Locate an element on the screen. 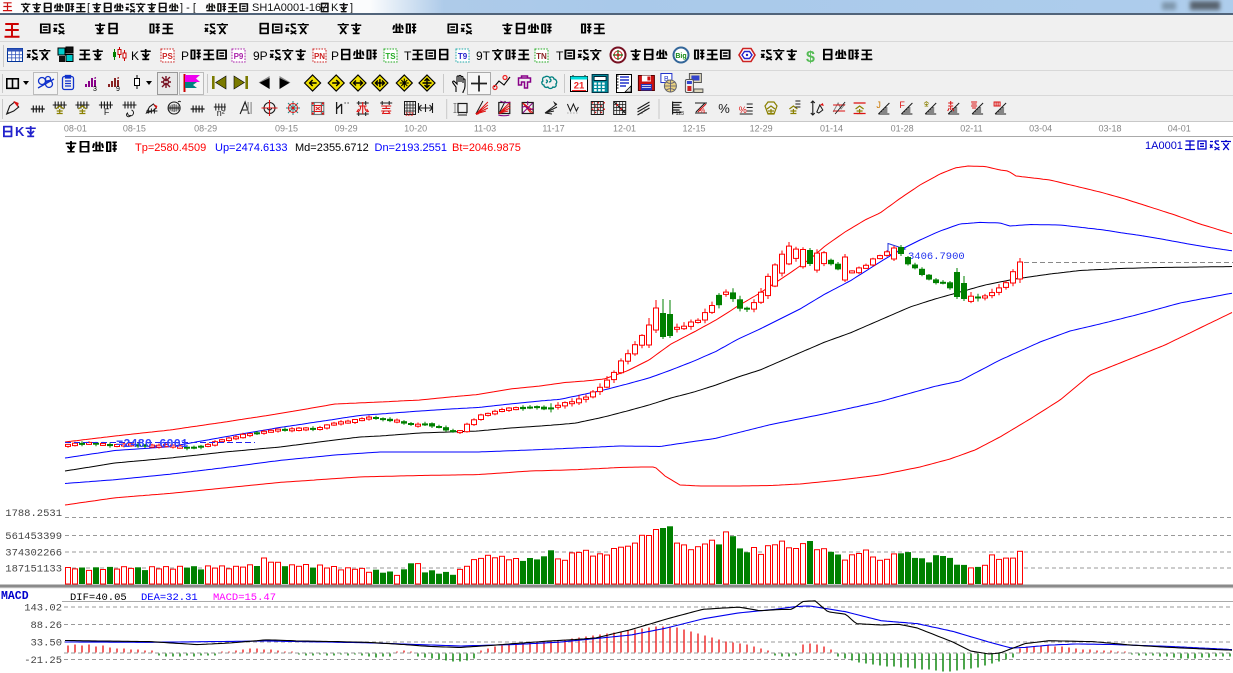 The image size is (1233, 673). svg-text: DIF=40.05 is located at coordinates (98, 598).